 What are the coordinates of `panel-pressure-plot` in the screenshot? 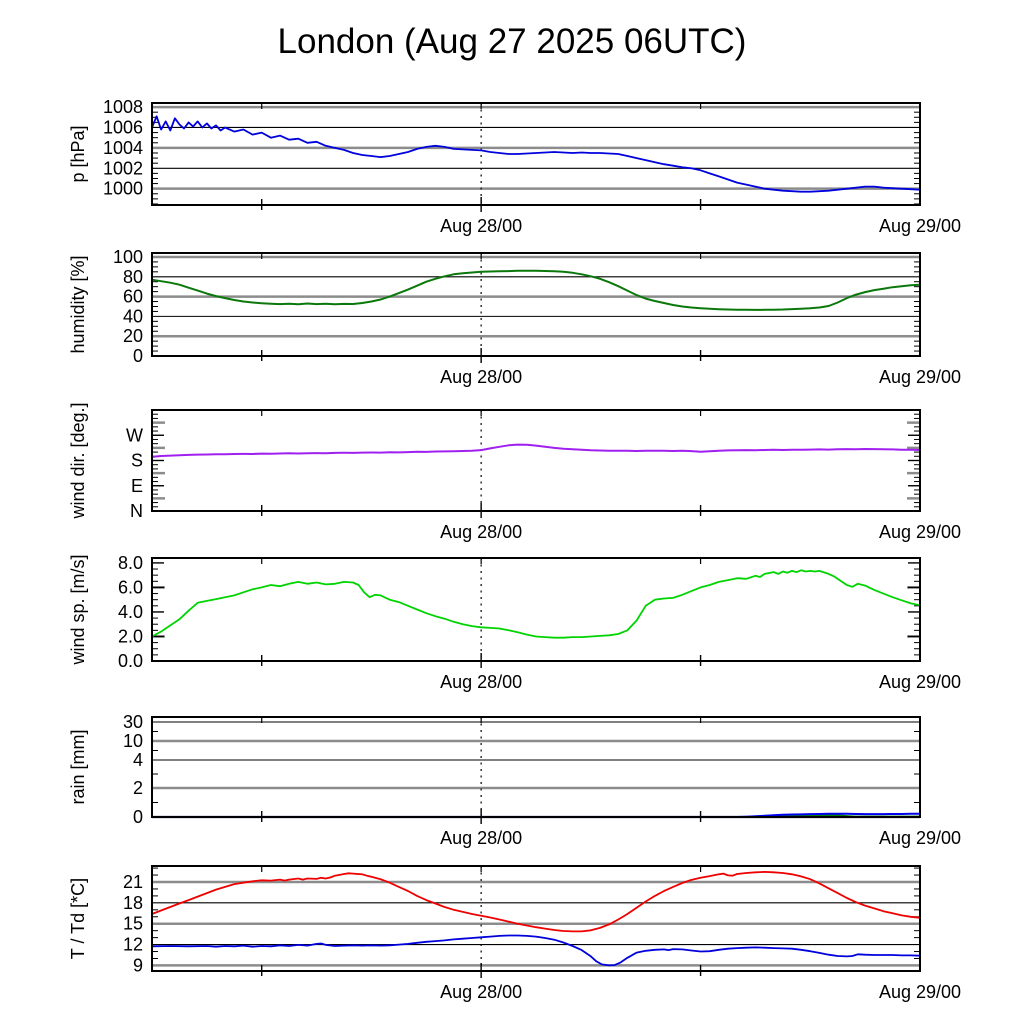 It's located at (536, 157).